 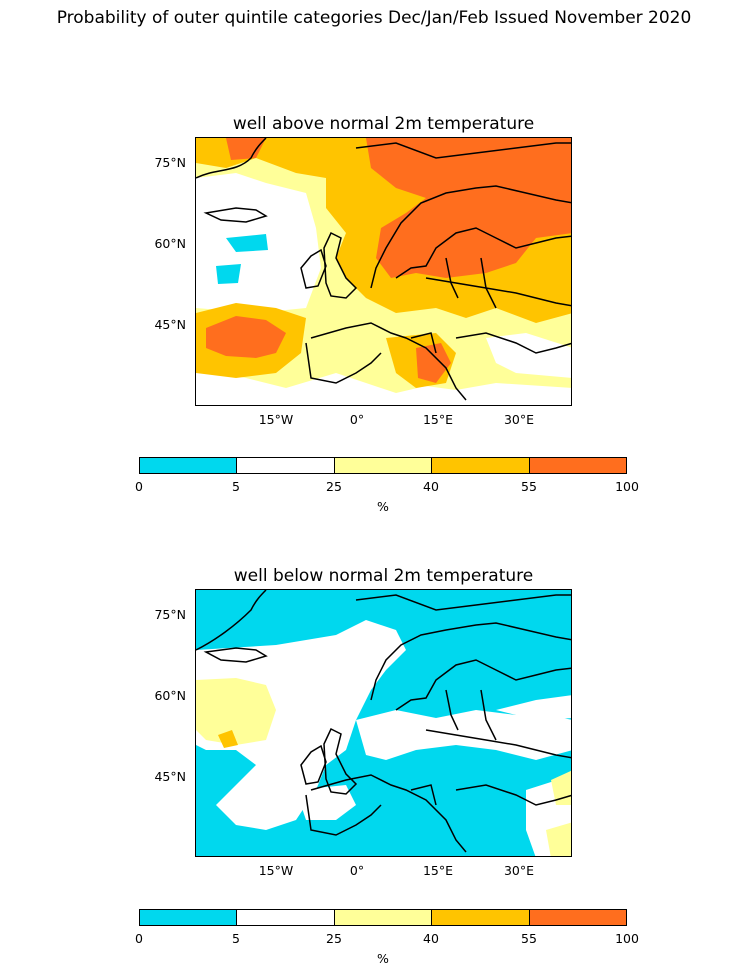 I want to click on cbar-label-5: 5, so click(x=236, y=486).